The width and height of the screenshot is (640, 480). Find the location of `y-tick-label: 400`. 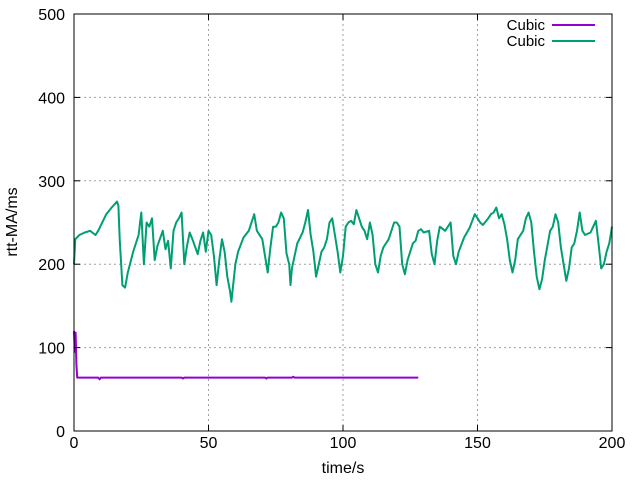

y-tick-label: 400 is located at coordinates (51, 98).